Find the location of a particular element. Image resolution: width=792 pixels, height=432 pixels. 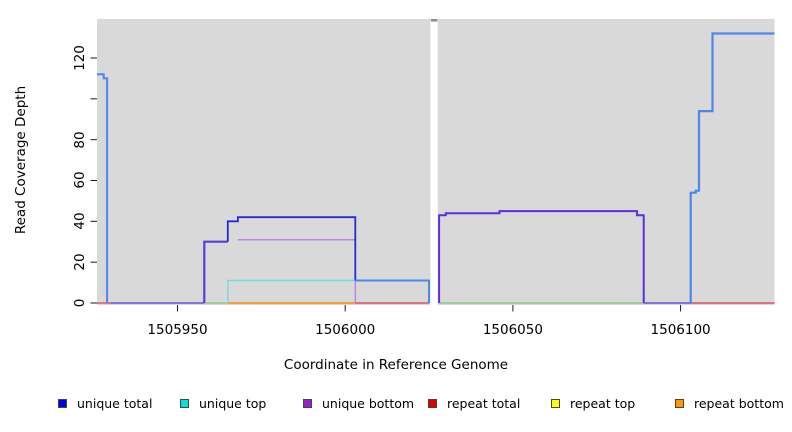

series-line-unique-block-violet is located at coordinates (541, 256).